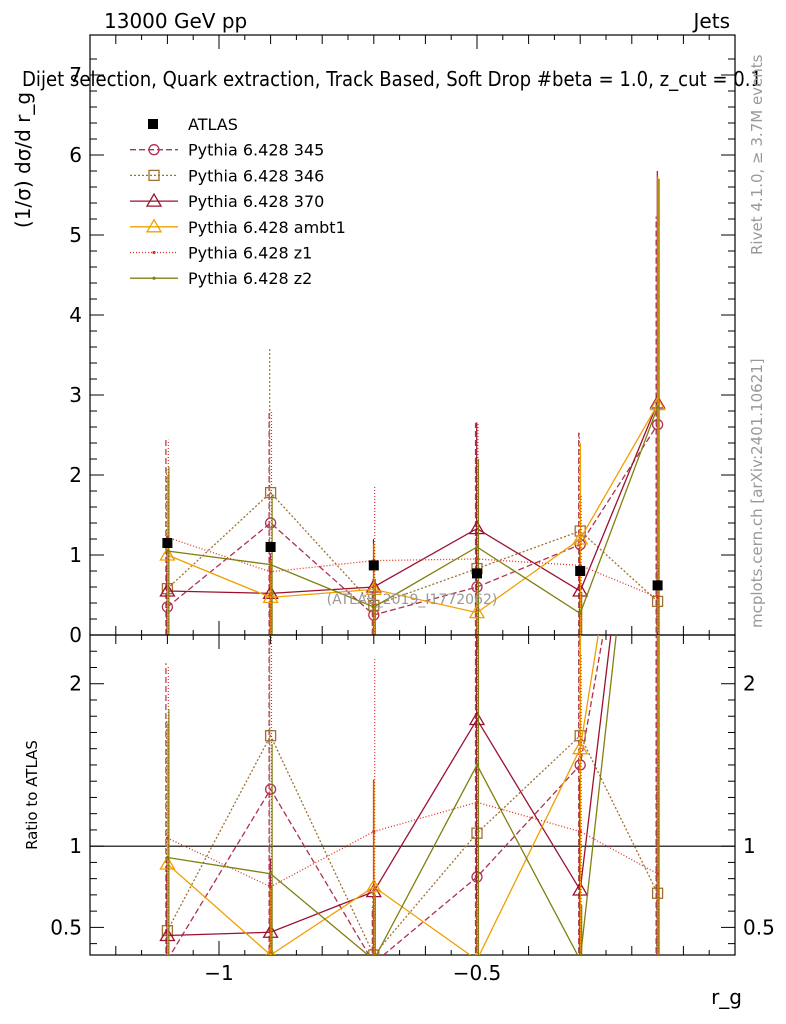  I want to click on legend-label-atlas: ATLAS, so click(213, 124).